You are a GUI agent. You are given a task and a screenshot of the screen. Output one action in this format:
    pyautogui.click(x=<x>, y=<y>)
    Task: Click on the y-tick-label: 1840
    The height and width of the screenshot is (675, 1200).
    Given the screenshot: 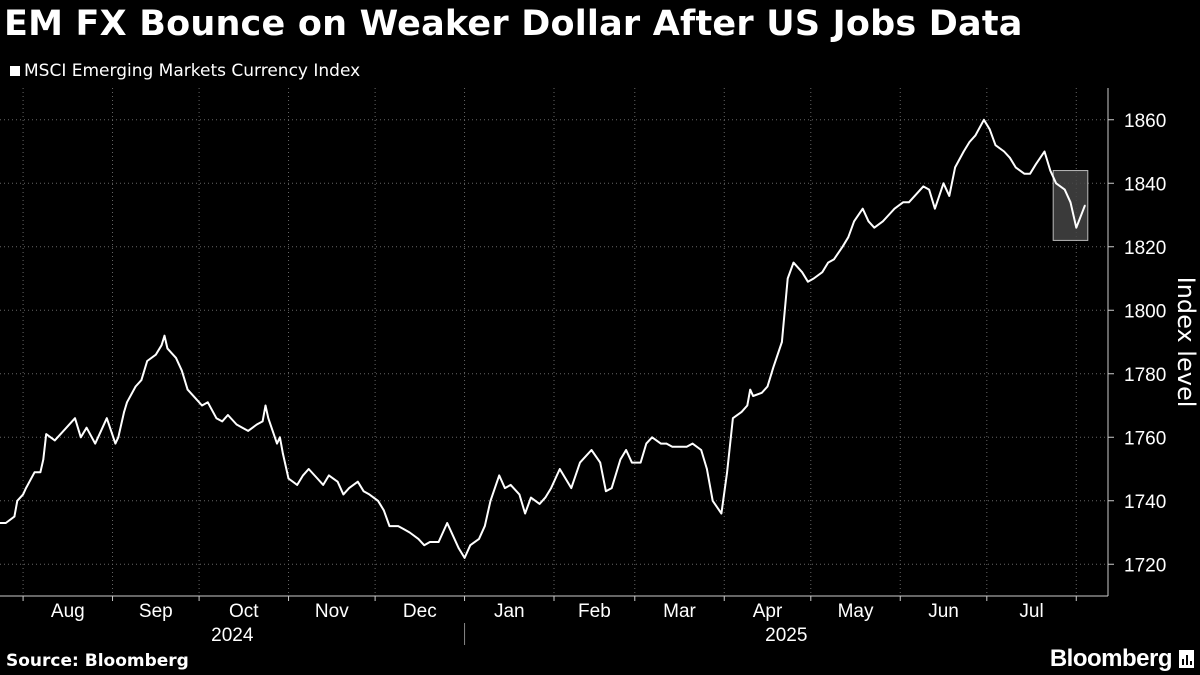 What is the action you would take?
    pyautogui.click(x=1145, y=184)
    